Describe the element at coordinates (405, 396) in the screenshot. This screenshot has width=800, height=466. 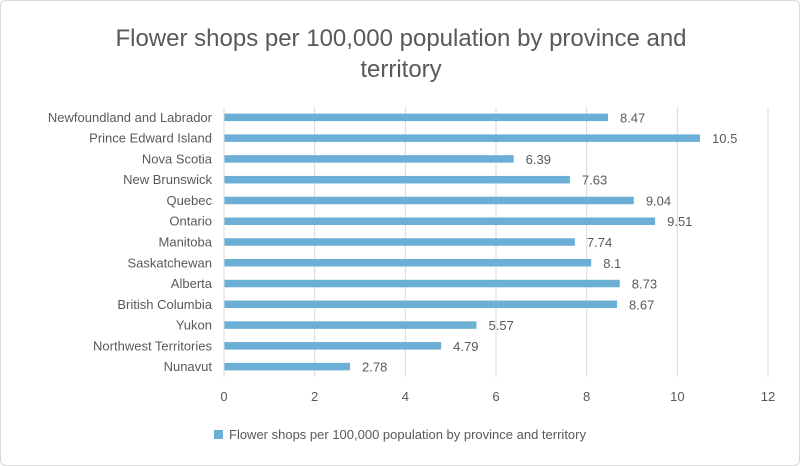
I see `x-tick-label: 4` at that location.